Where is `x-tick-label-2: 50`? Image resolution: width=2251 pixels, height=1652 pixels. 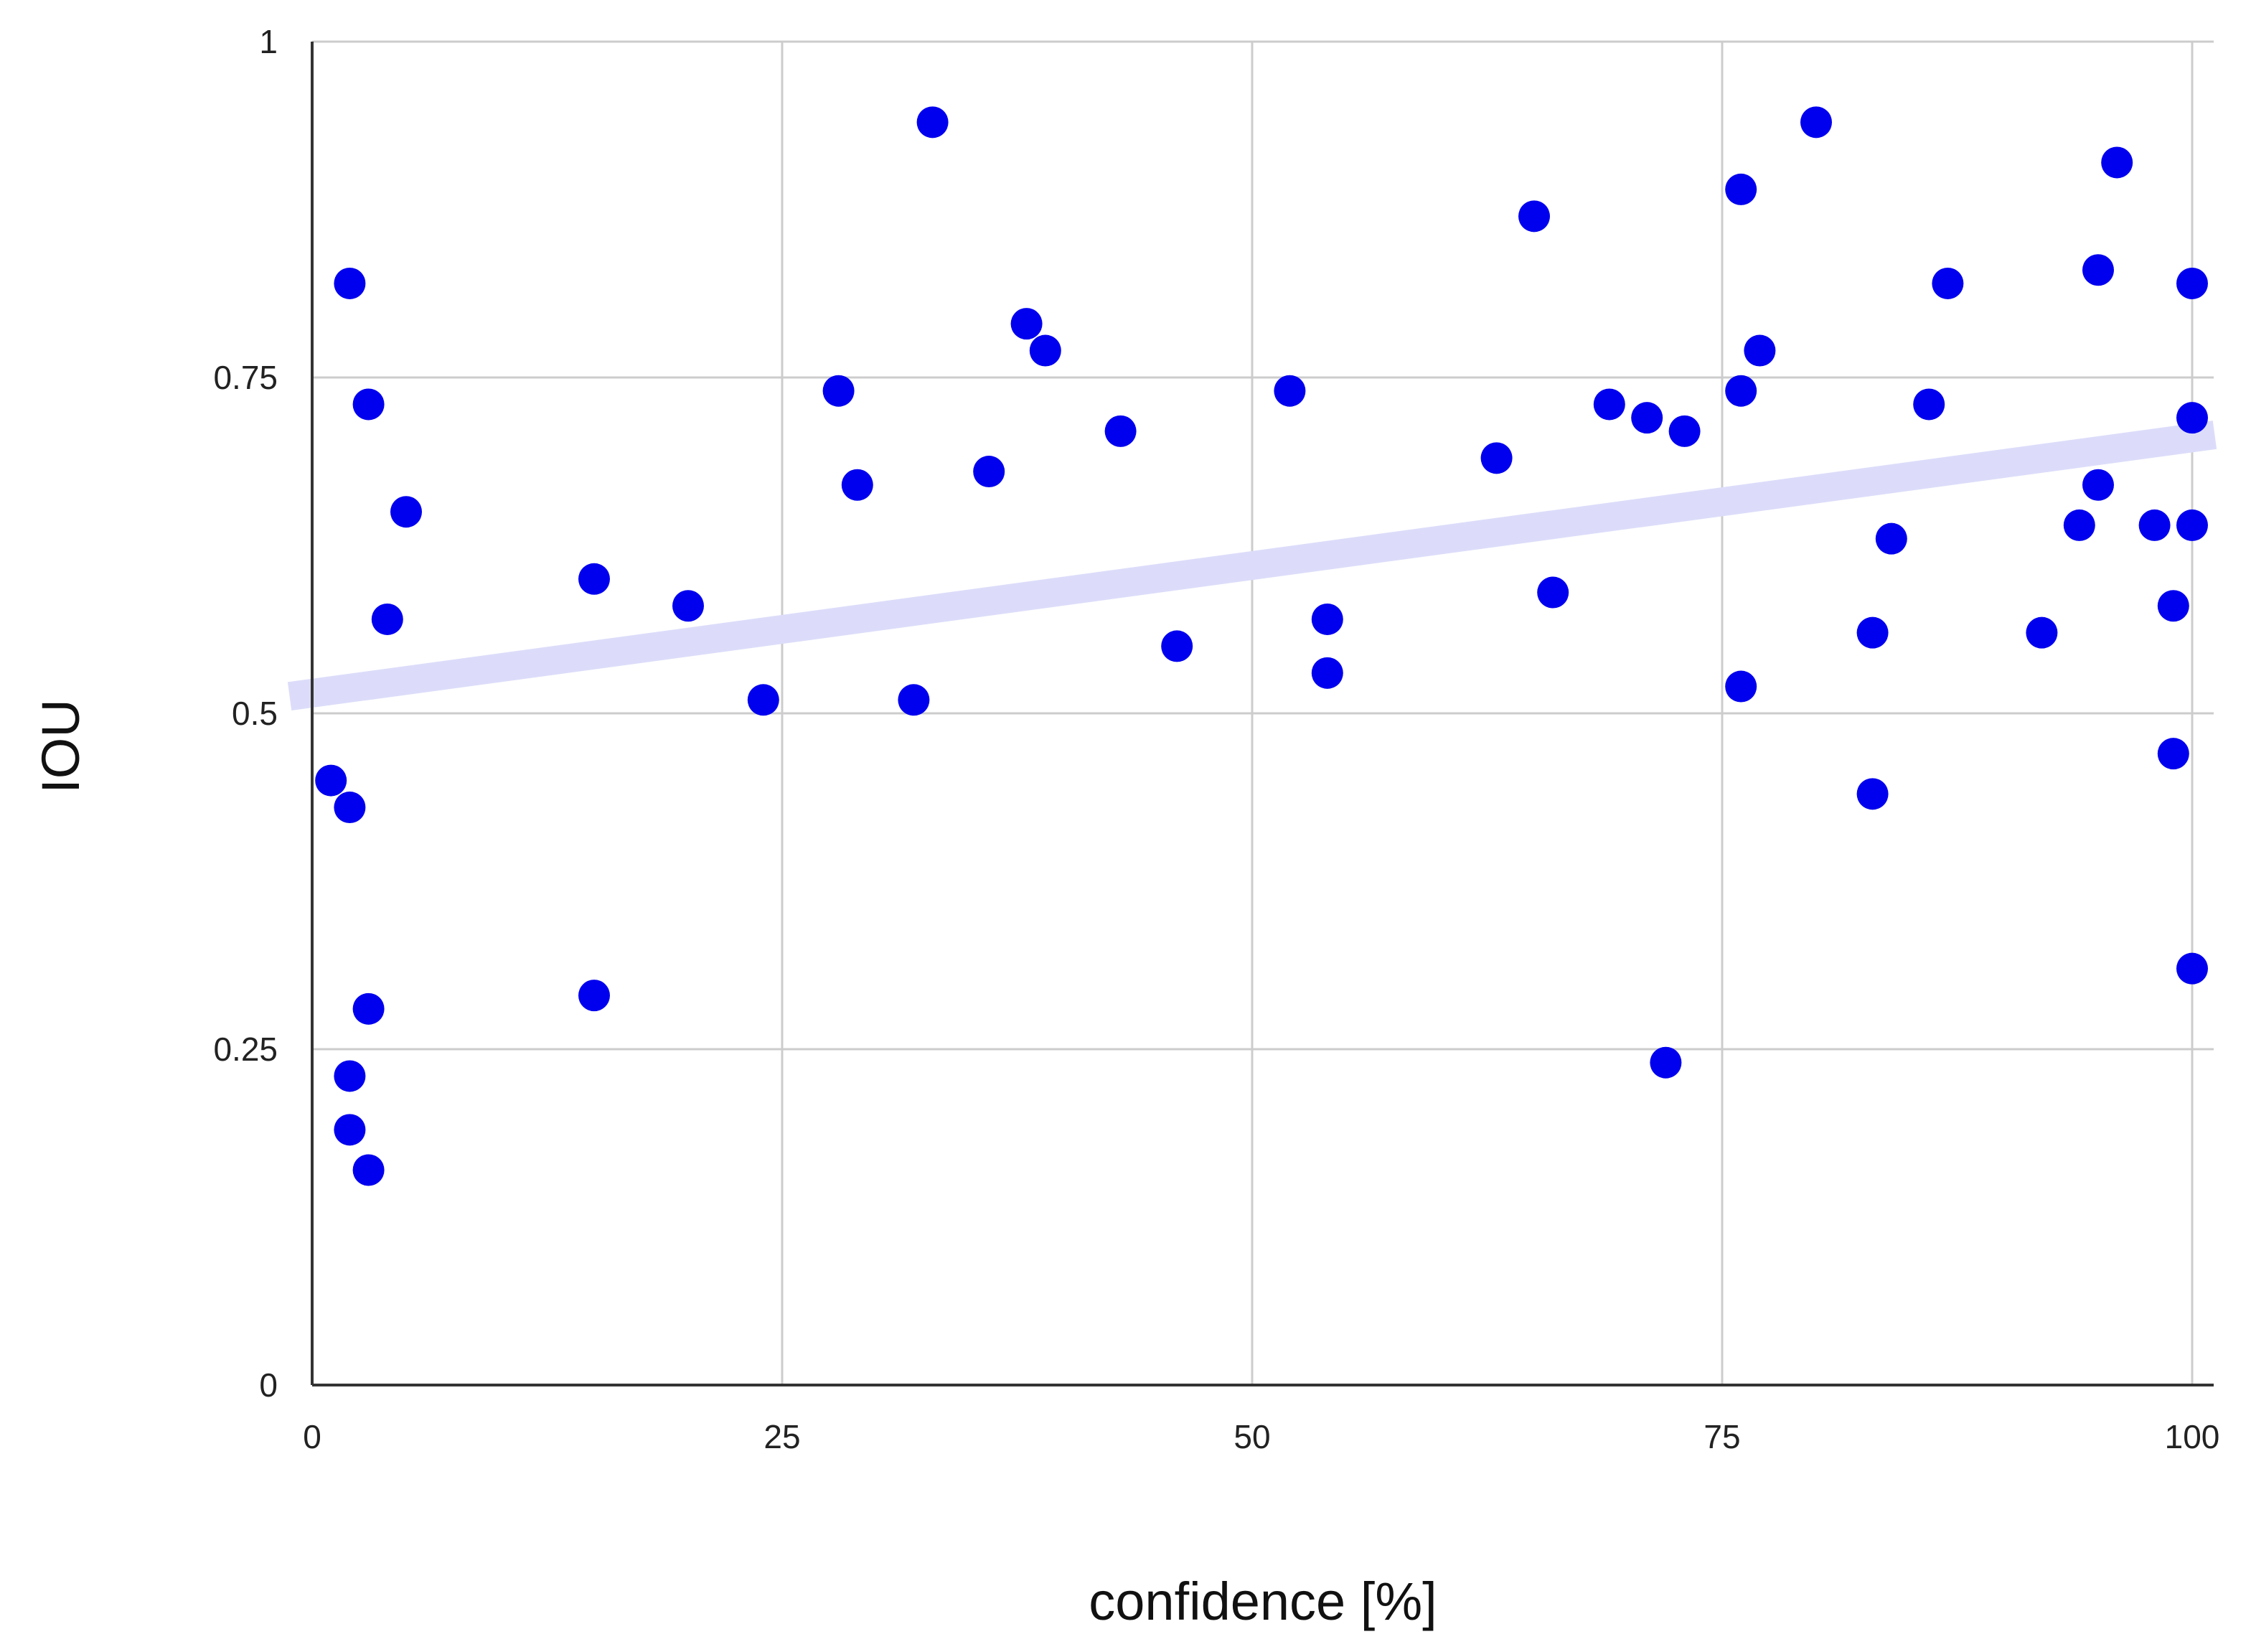 x-tick-label-2: 50 is located at coordinates (1251, 1436).